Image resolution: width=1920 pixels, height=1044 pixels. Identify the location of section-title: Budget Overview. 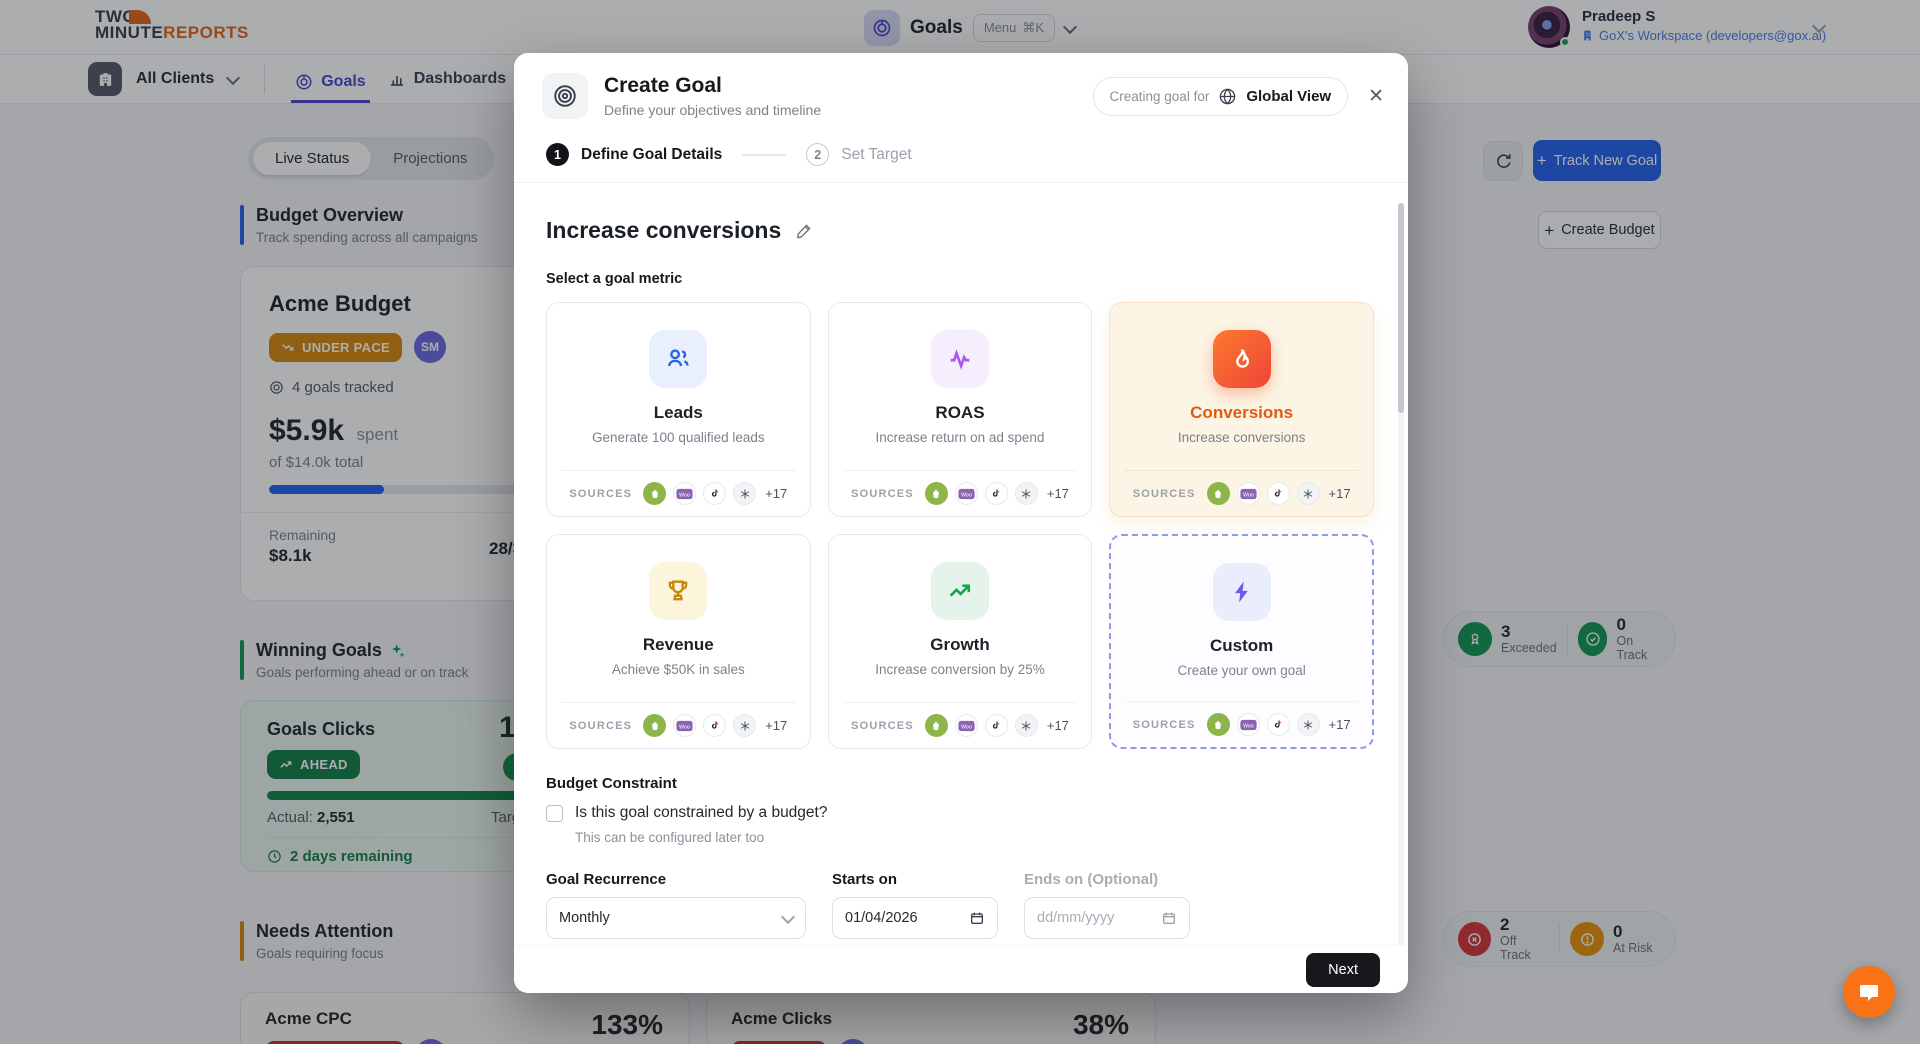
(330, 215).